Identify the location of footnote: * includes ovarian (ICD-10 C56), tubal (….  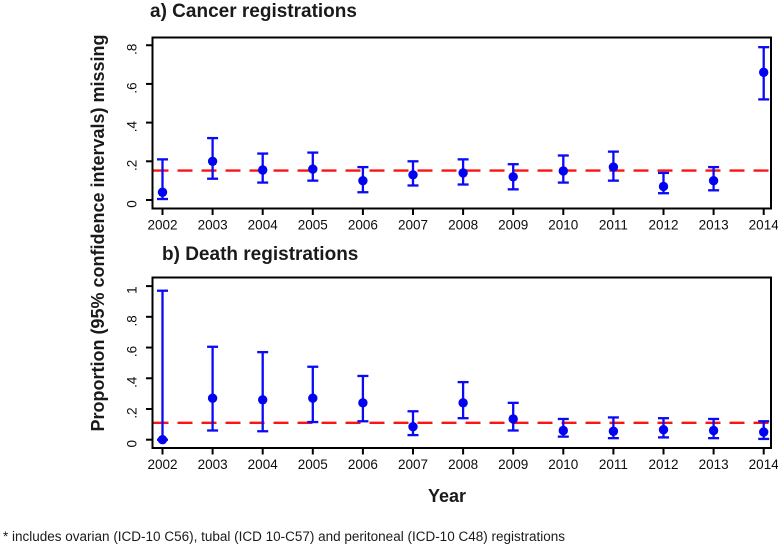
(284, 536).